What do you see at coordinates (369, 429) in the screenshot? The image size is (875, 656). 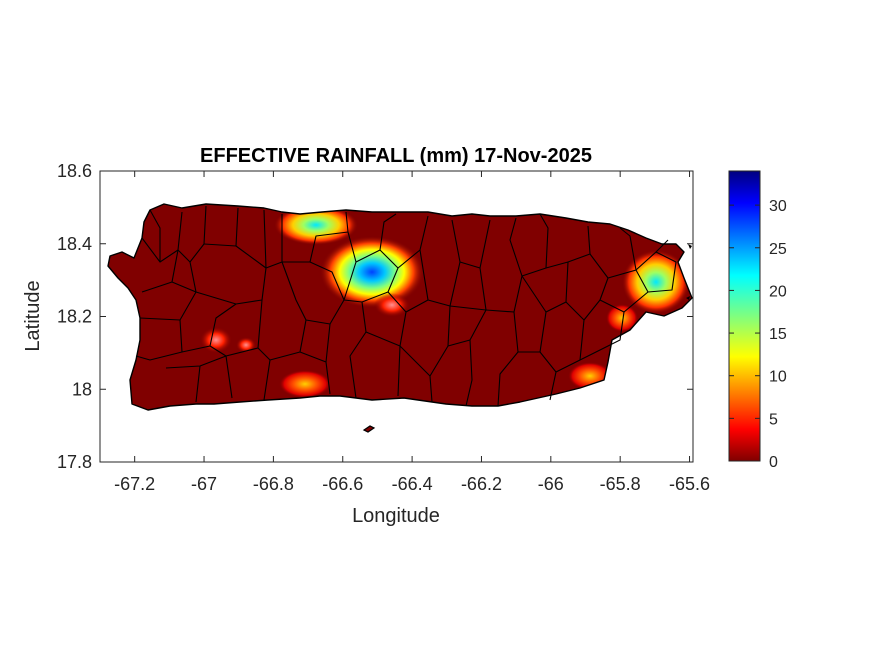 I see `island-vieques-fragment` at bounding box center [369, 429].